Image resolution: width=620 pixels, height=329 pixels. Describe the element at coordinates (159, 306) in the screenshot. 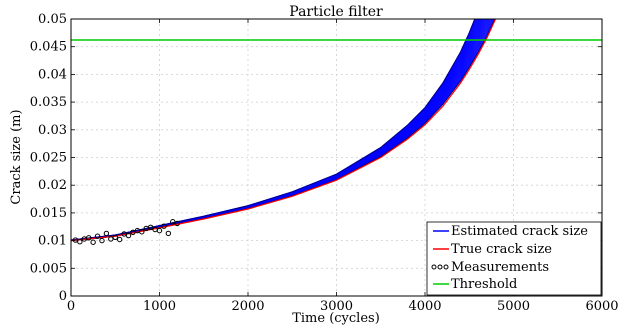

I see `x-tick-label: 1000` at that location.